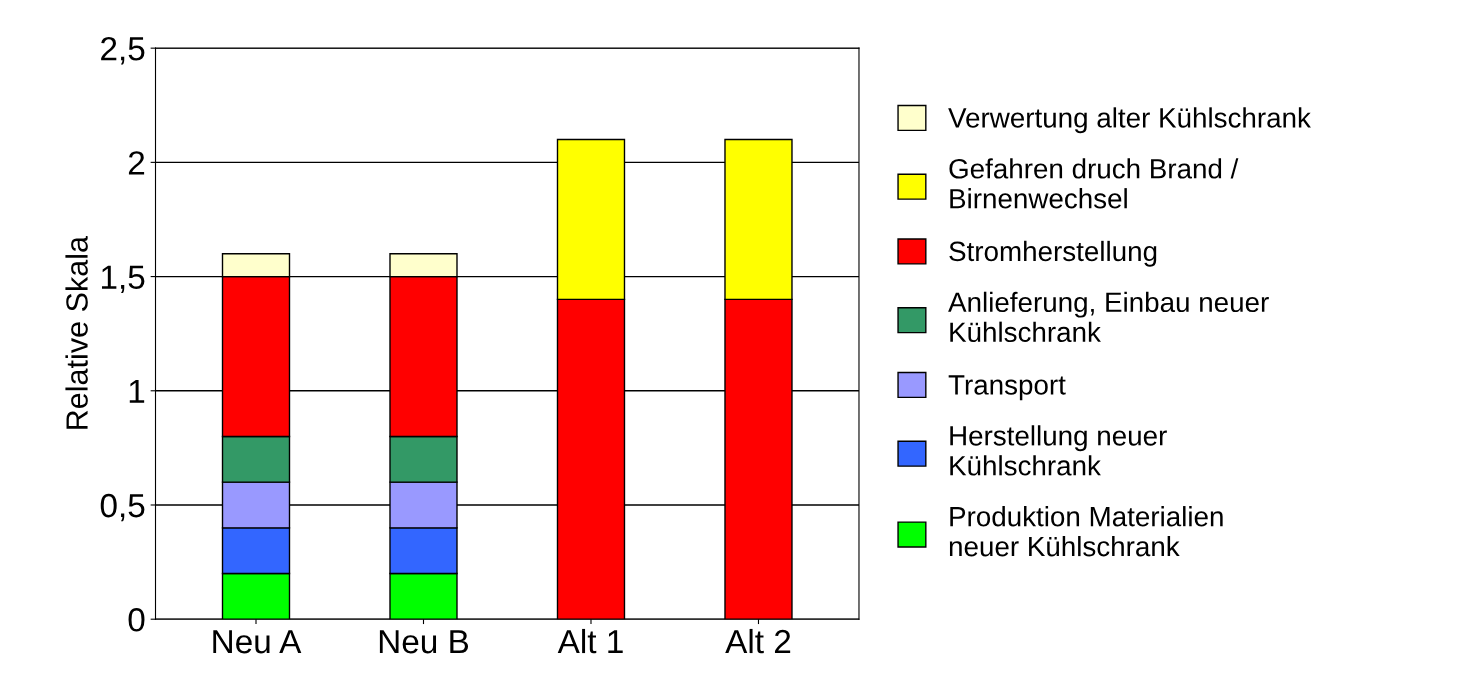  Describe the element at coordinates (1007, 388) in the screenshot. I see `legend-label: Transport` at that location.